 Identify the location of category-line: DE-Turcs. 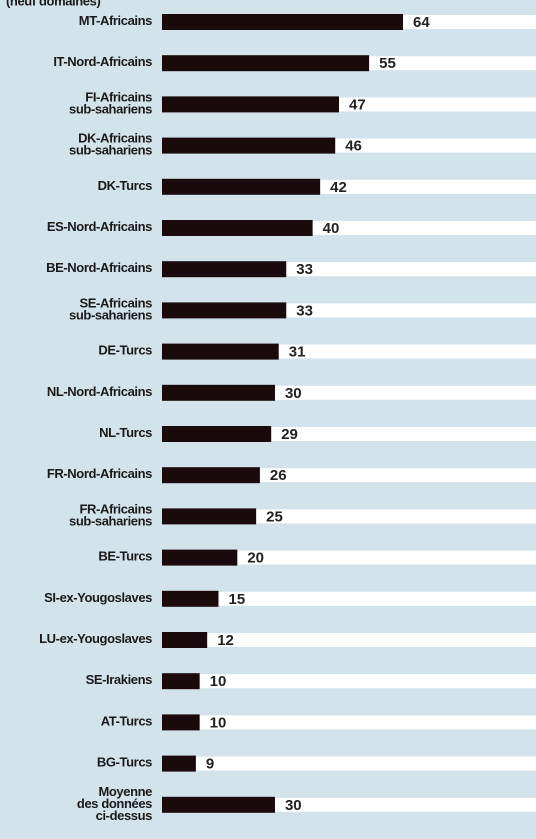
(125, 350).